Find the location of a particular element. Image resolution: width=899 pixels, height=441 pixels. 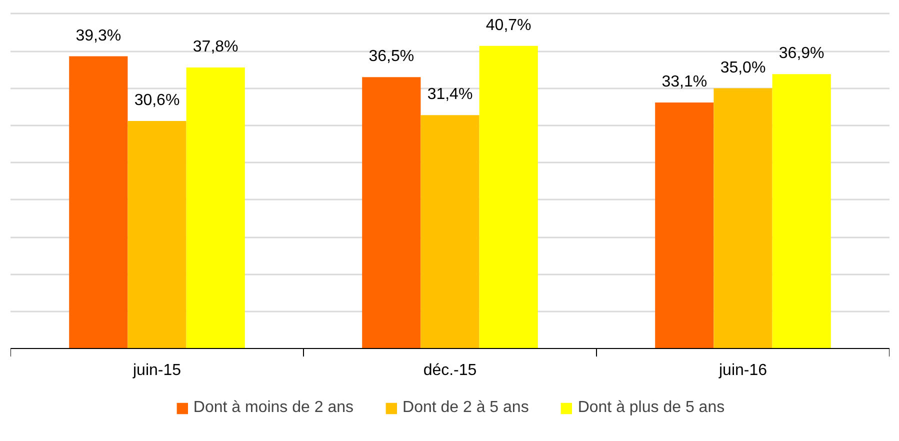

data-label: 36,5% is located at coordinates (391, 57).